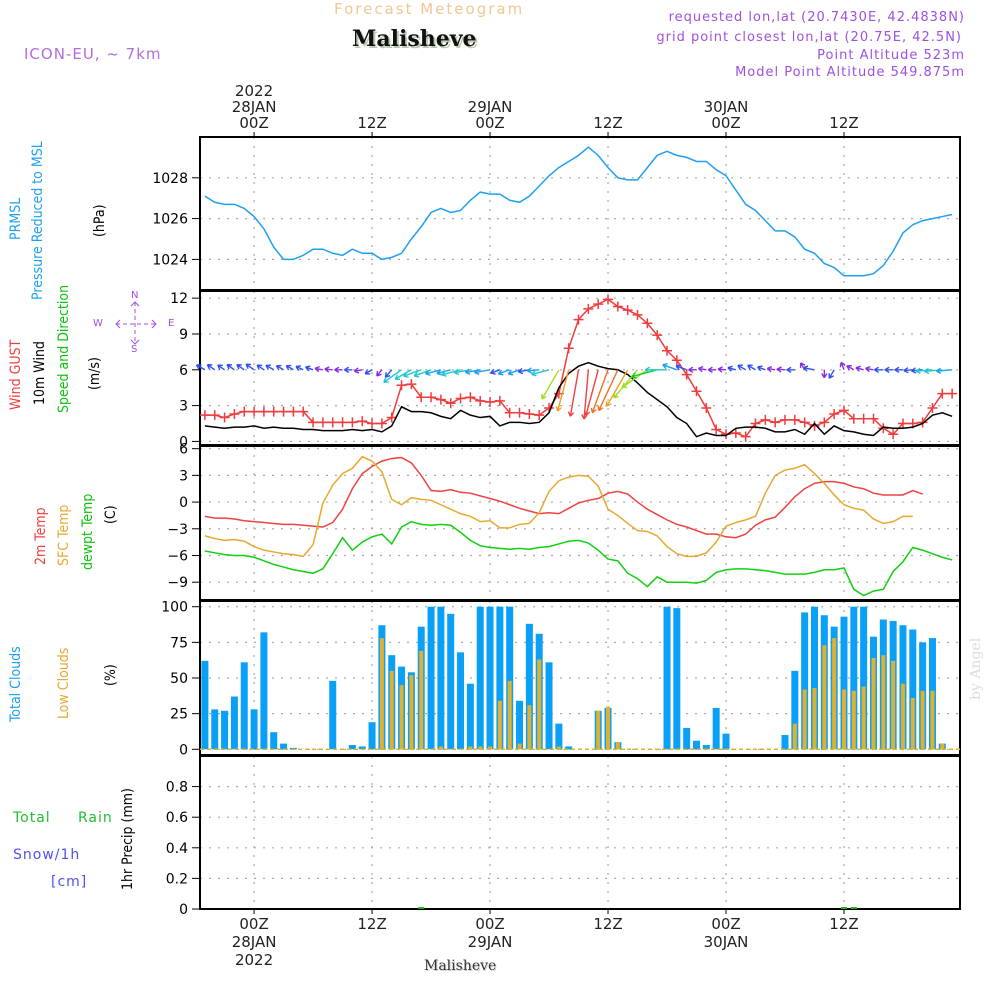  Describe the element at coordinates (177, 879) in the screenshot. I see `y-tick-label: 0.2` at that location.